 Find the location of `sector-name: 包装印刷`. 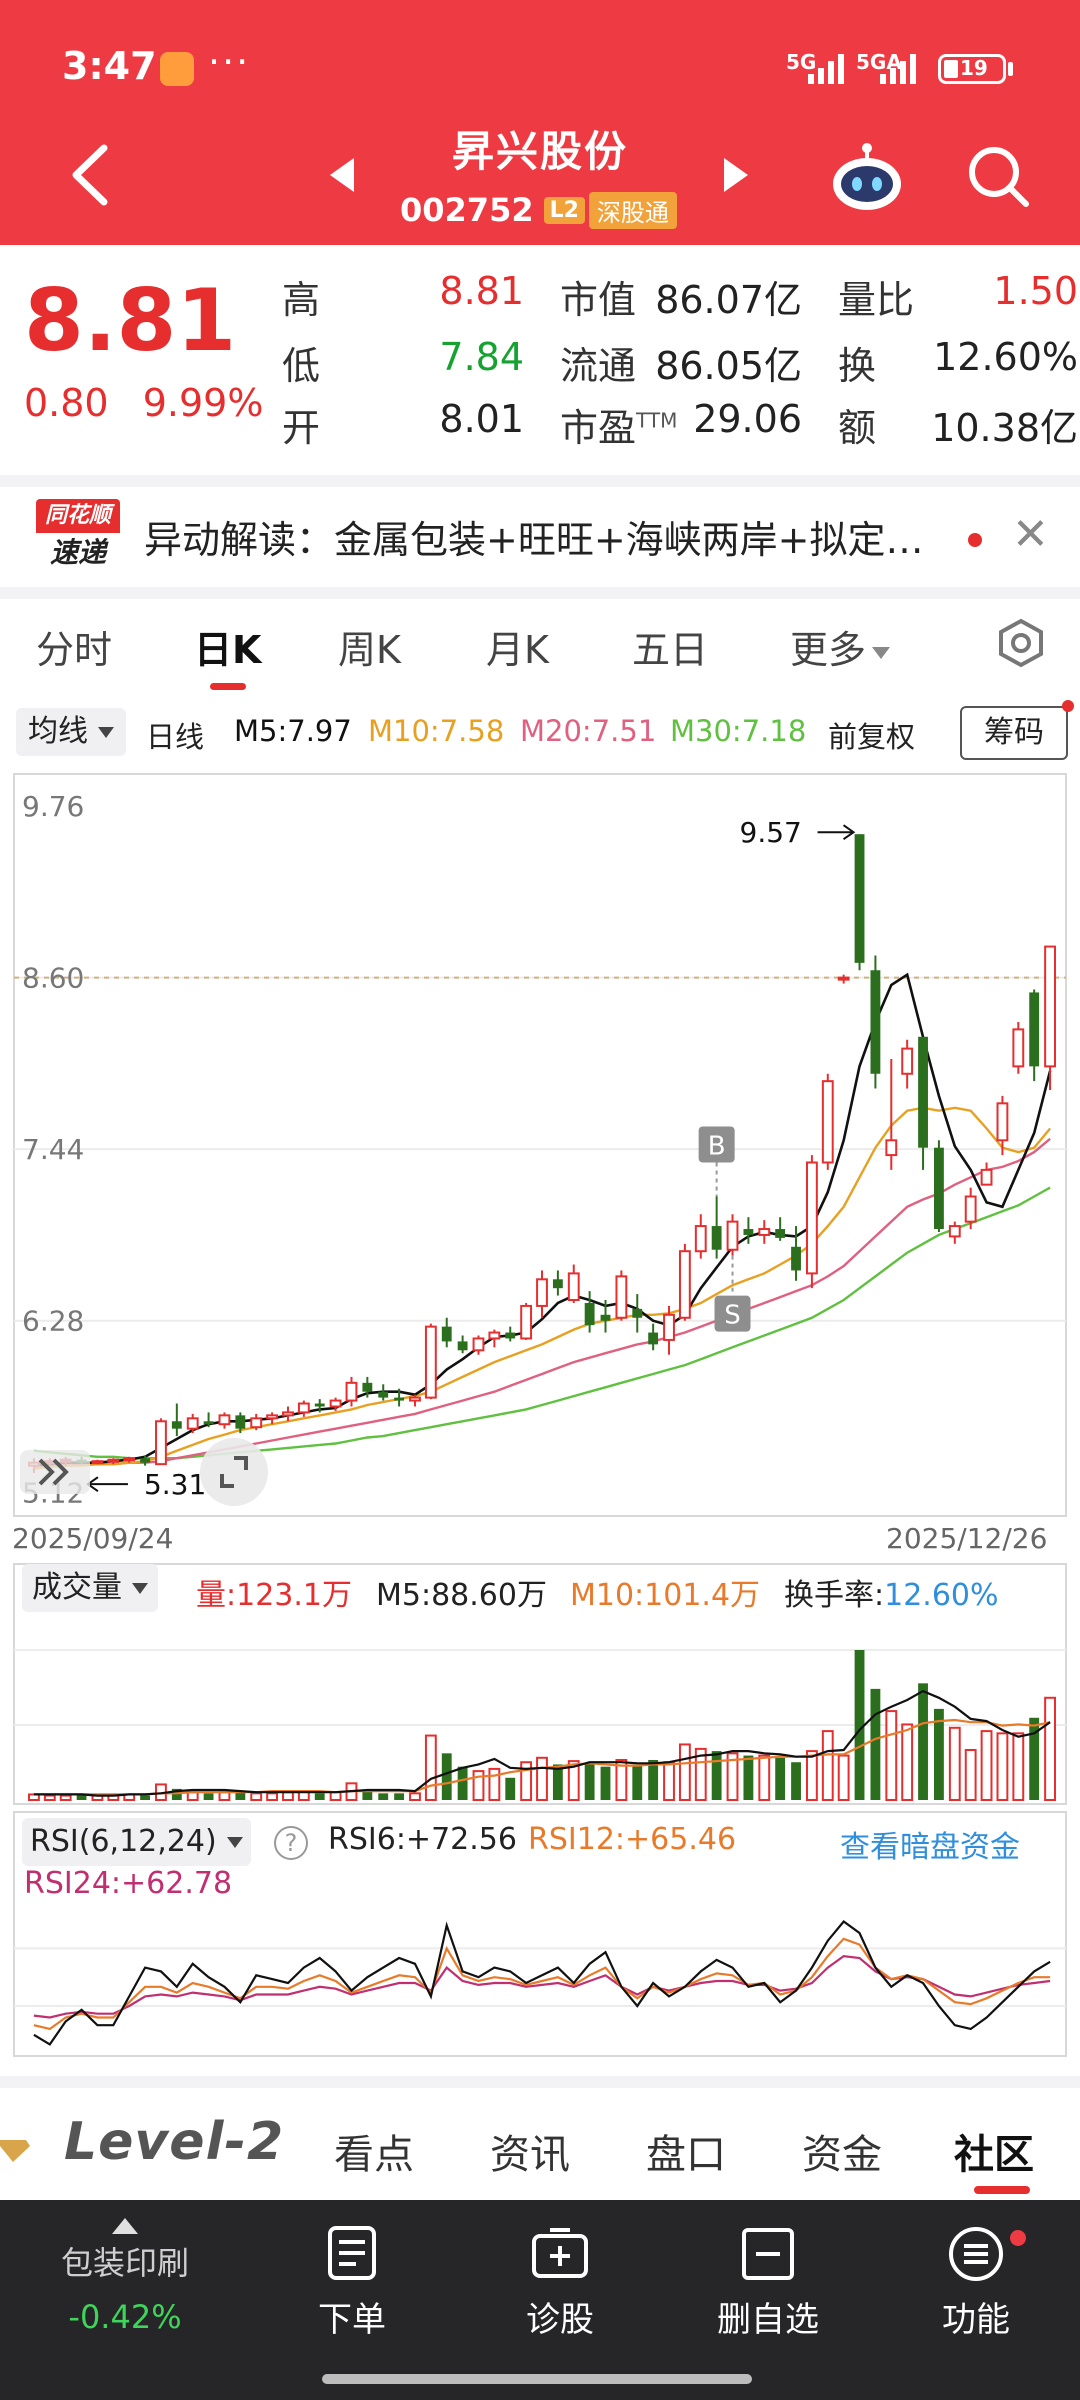

sector-name: 包装印刷 is located at coordinates (124, 2263).